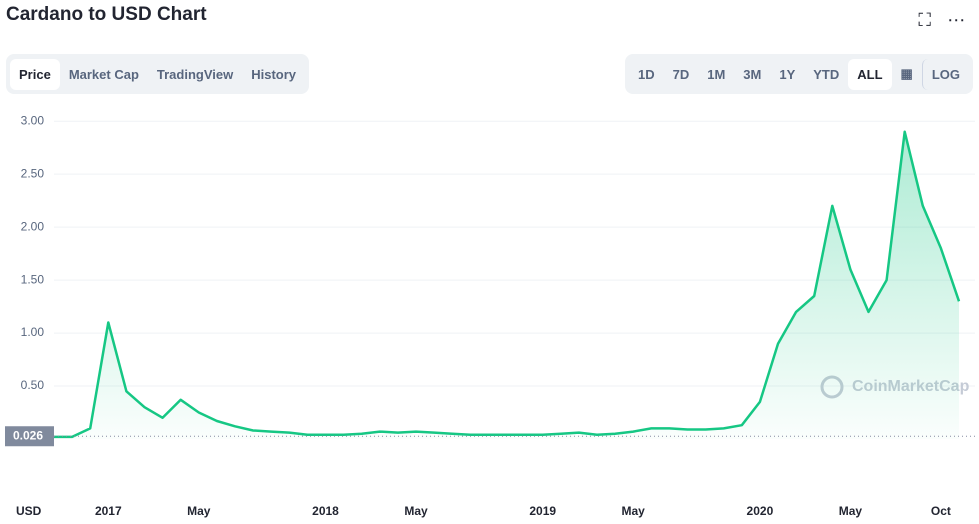  Describe the element at coordinates (826, 74) in the screenshot. I see `range-button: YTD` at that location.